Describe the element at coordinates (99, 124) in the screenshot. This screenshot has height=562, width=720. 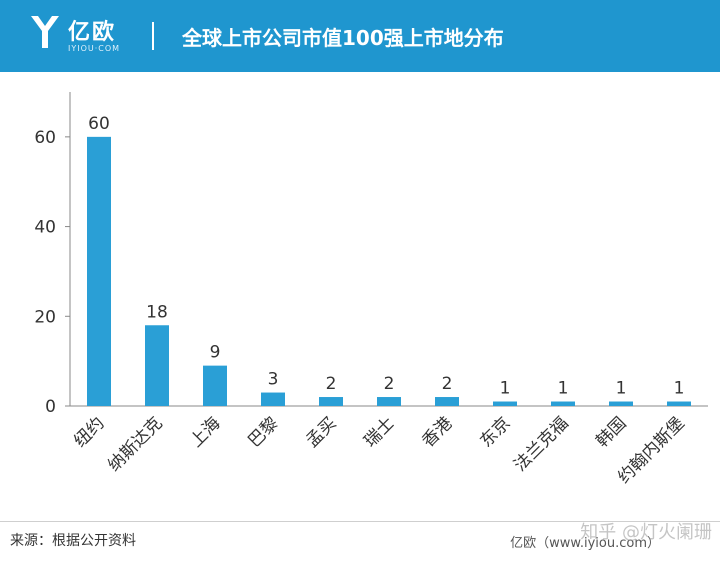
I see `data-label: 60` at that location.